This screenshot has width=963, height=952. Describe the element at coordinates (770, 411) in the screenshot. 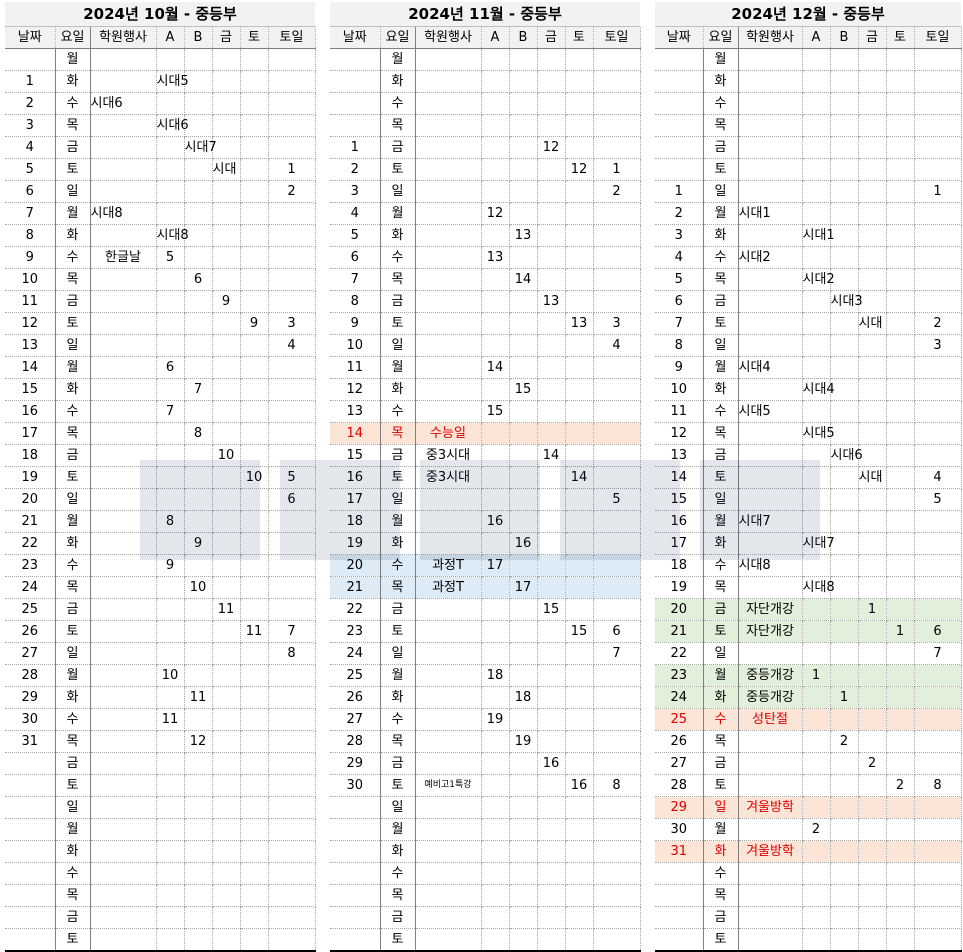

I see `event-cell: 시대5` at that location.